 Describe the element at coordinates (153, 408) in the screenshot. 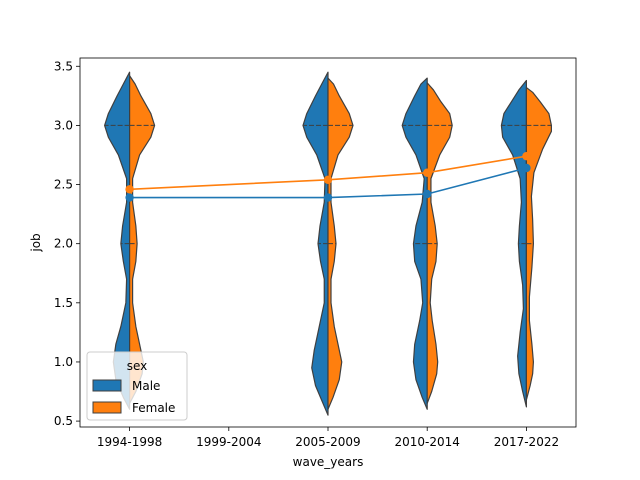

I see `legend-label-female: Female` at that location.